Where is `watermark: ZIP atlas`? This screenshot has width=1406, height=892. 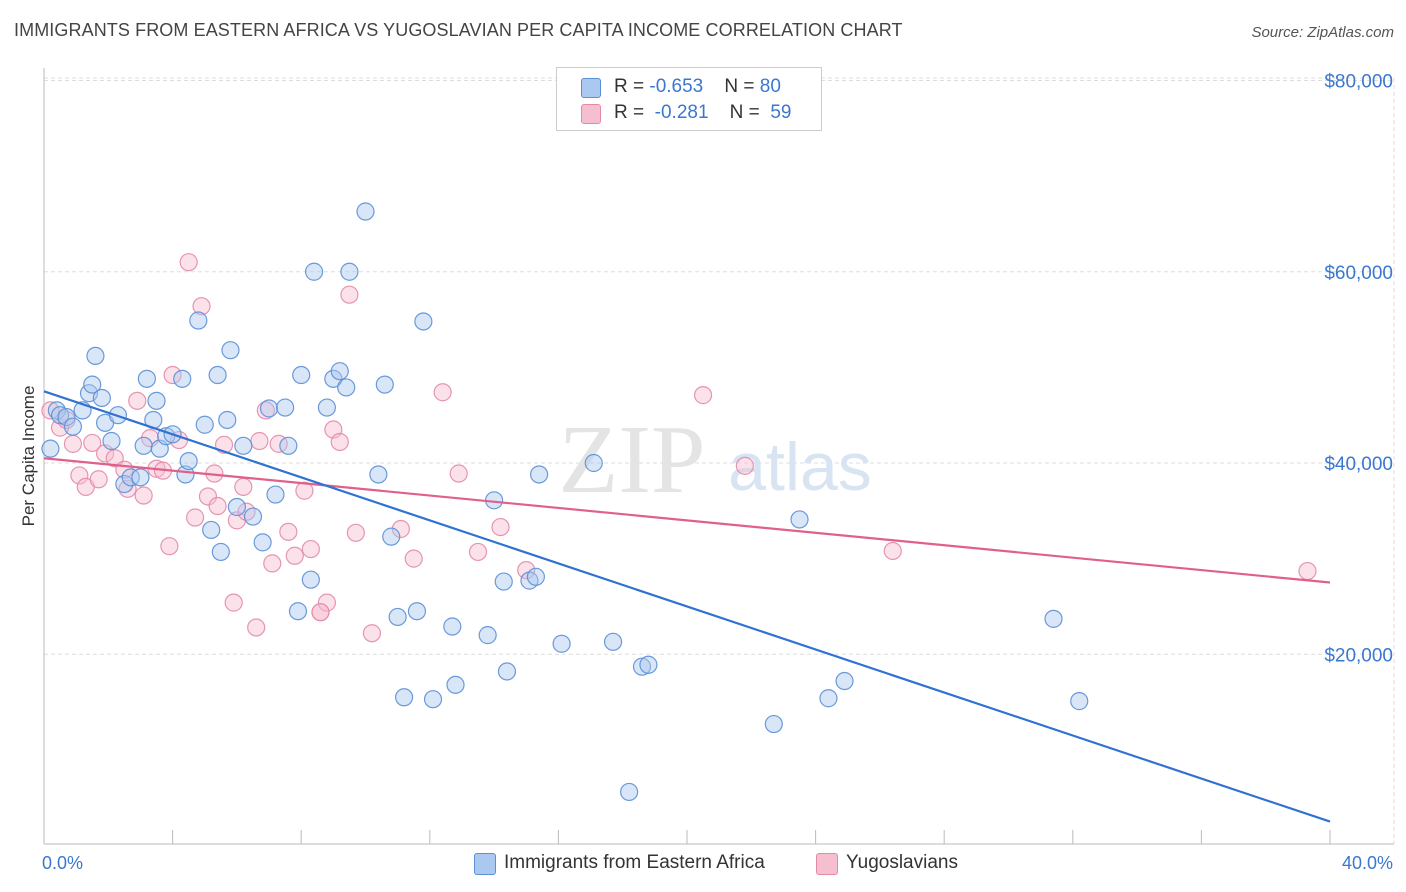 watermark: ZIP atlas is located at coordinates (715, 460).